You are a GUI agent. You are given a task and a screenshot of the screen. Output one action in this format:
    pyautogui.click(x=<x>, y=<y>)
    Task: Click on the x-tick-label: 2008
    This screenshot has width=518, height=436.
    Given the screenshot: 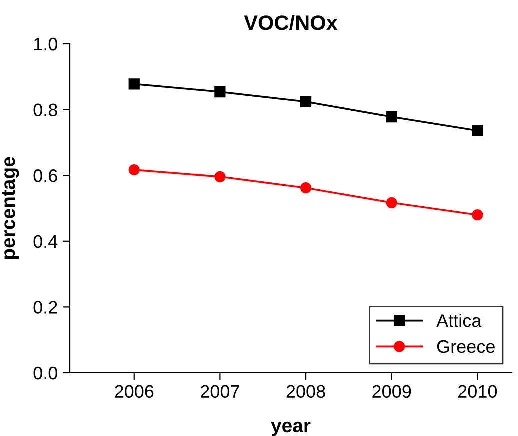 What is the action you would take?
    pyautogui.click(x=306, y=391)
    